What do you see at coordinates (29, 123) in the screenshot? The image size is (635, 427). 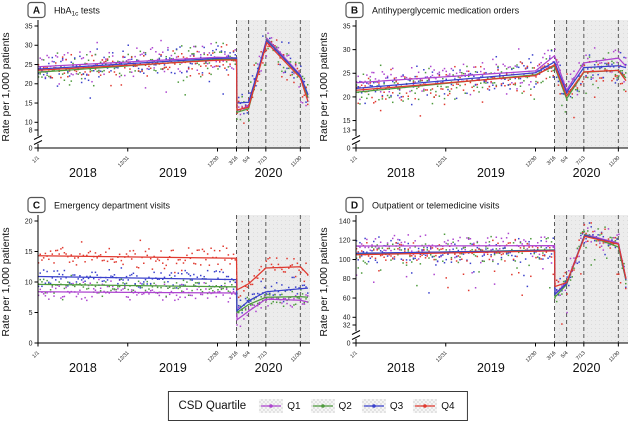 I see `y-tick-label: 10` at bounding box center [29, 123].